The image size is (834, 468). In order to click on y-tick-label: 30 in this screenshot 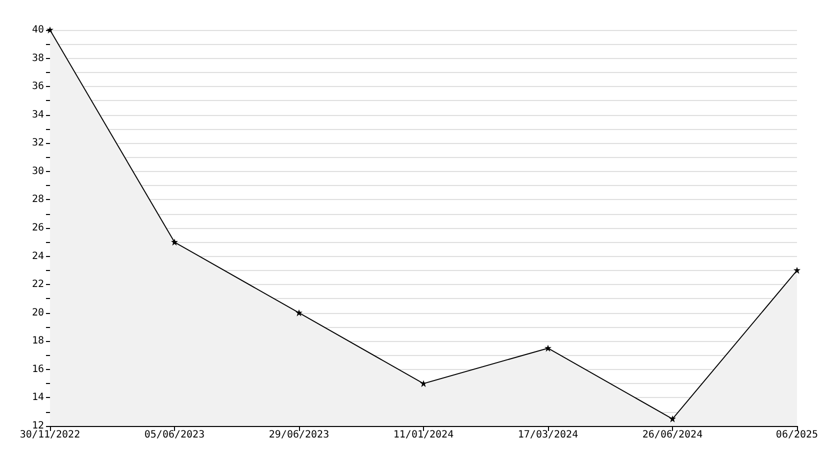, I will do `click(38, 171)`.